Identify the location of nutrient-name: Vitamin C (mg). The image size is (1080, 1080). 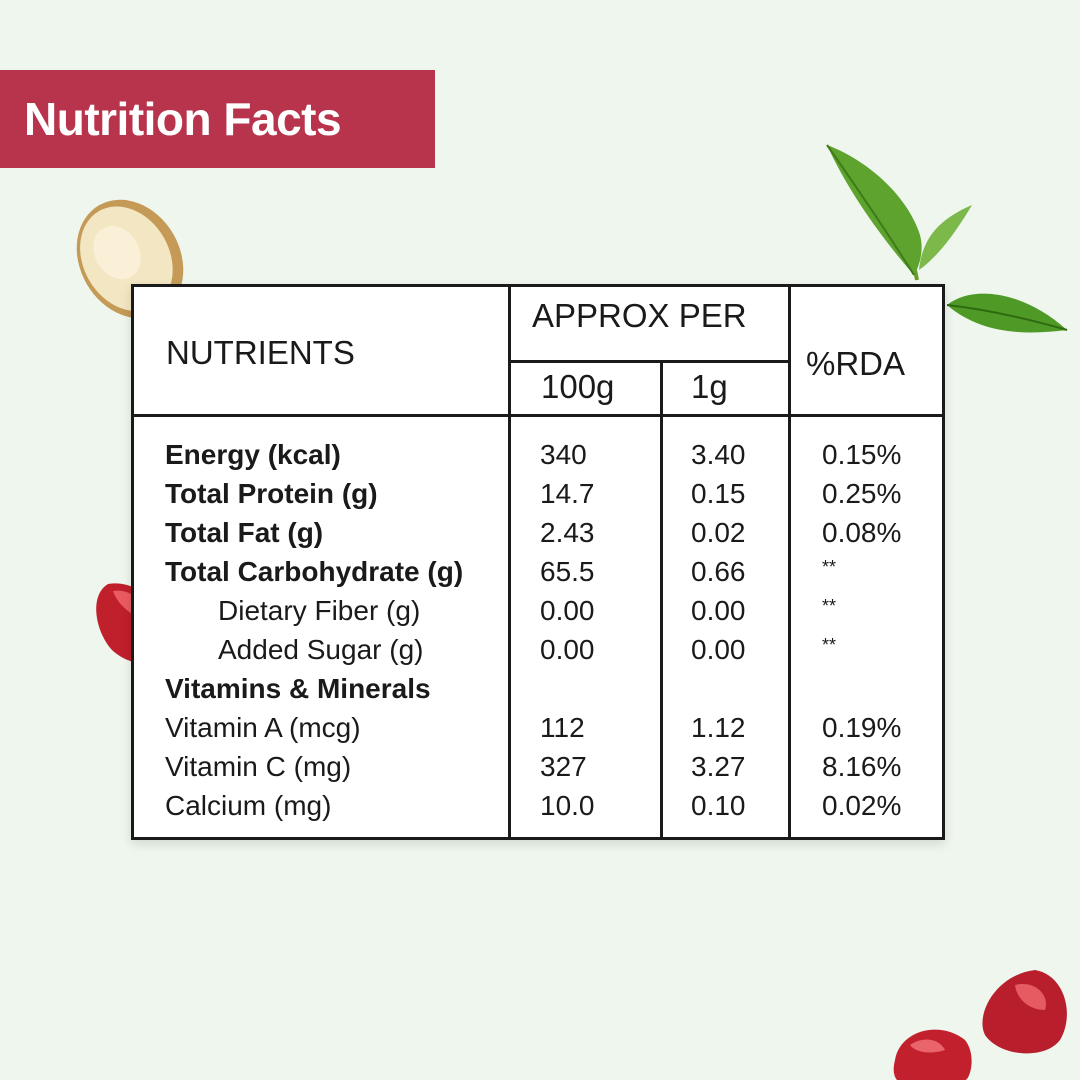
(258, 766).